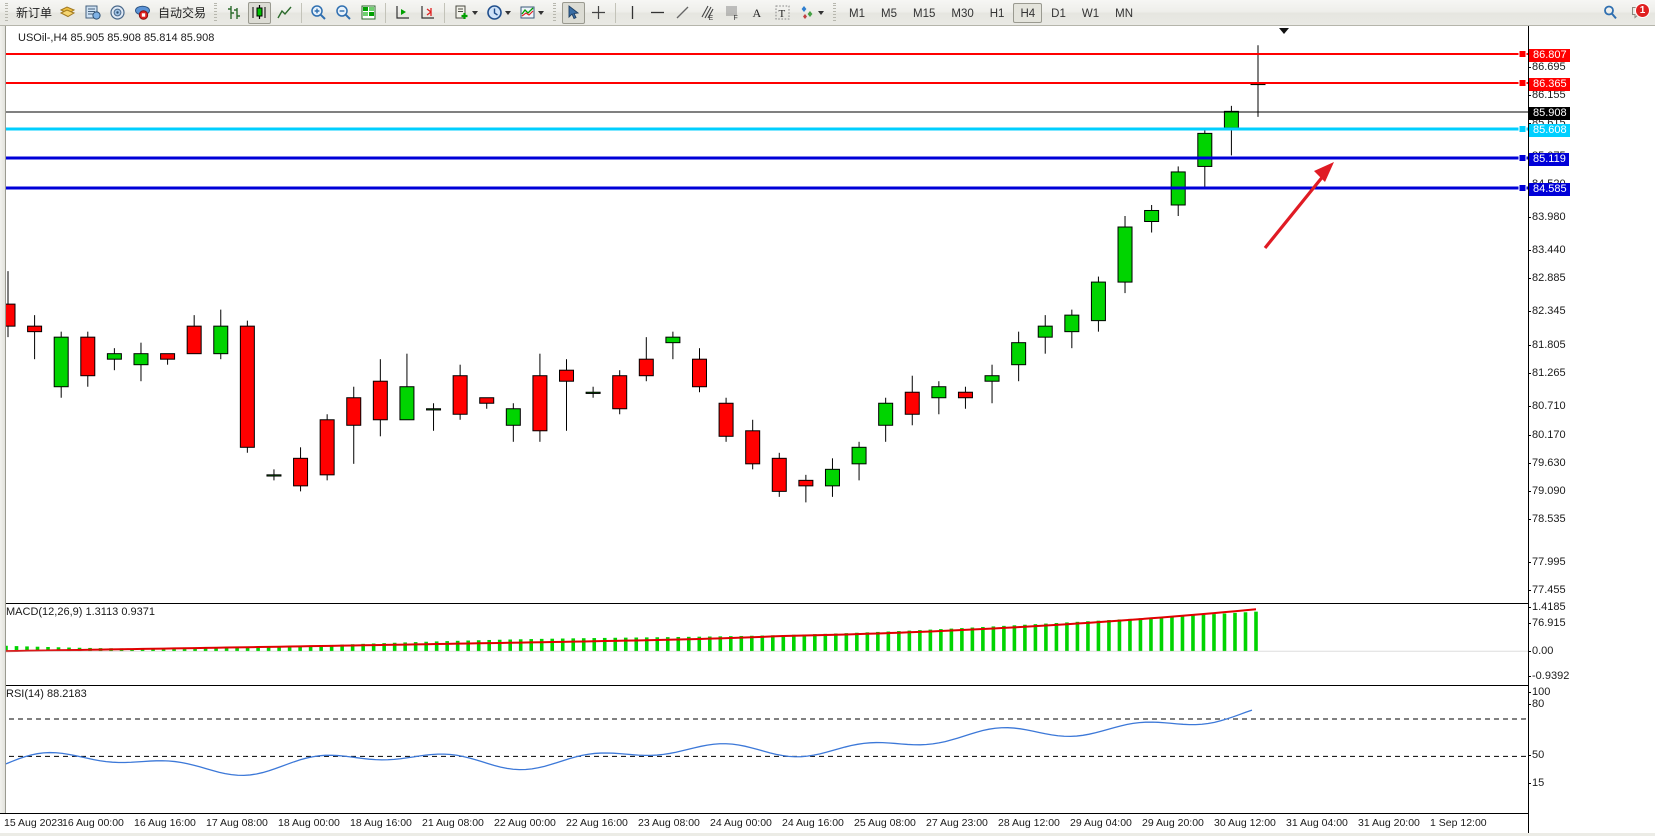  What do you see at coordinates (1536, 755) in the screenshot?
I see `rsi-axis-tick: 50` at bounding box center [1536, 755].